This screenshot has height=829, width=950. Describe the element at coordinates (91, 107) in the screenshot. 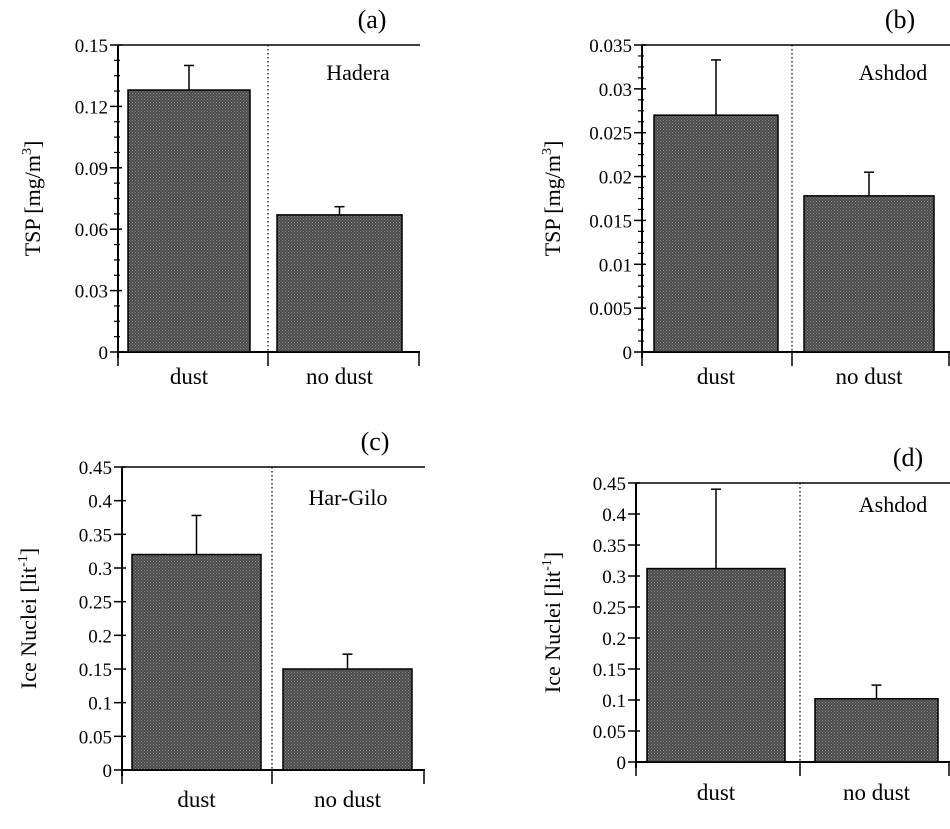

I see `y-tick-label: 0.12` at that location.